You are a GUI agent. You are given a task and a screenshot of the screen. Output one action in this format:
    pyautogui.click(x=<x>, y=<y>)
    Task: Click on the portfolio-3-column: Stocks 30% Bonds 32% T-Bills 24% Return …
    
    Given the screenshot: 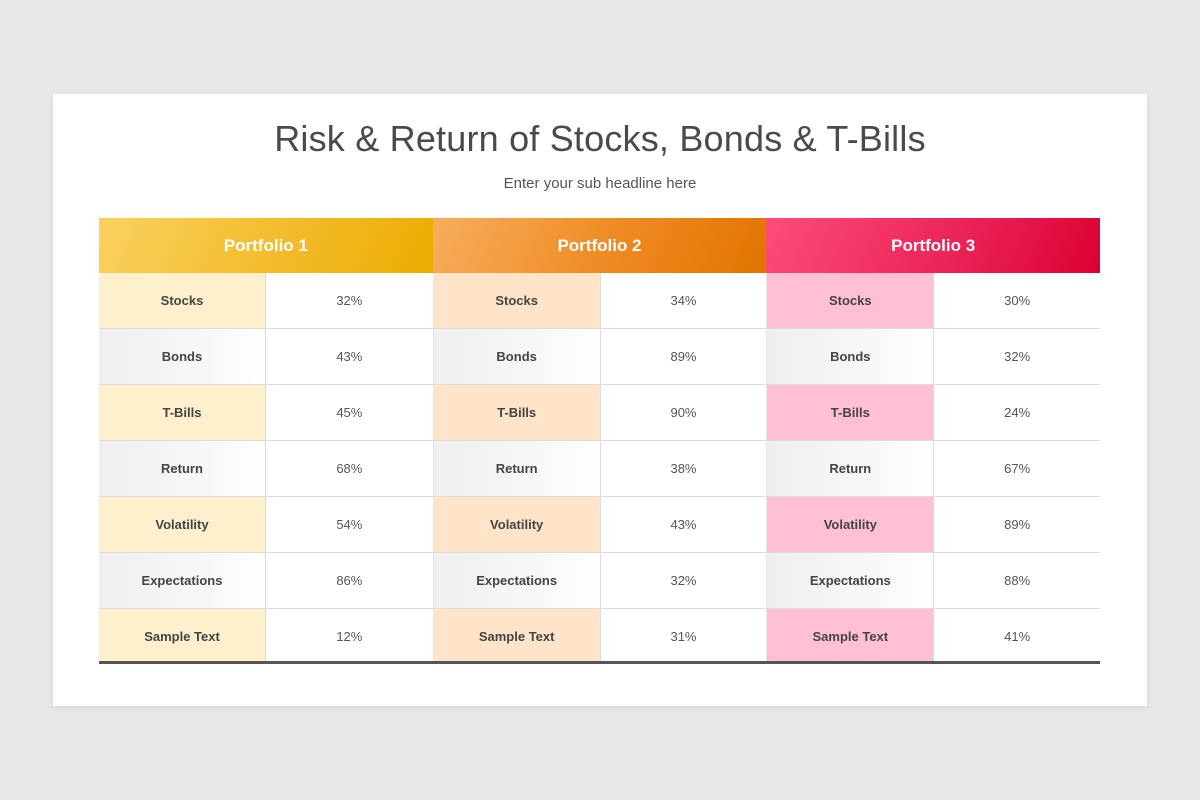 What is the action you would take?
    pyautogui.click(x=933, y=468)
    